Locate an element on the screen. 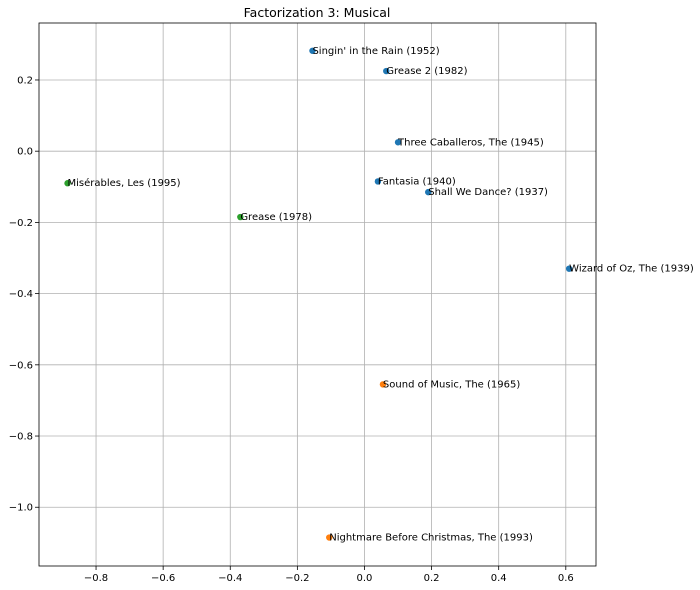  y-tick-label: 0.2 is located at coordinates (25, 80).